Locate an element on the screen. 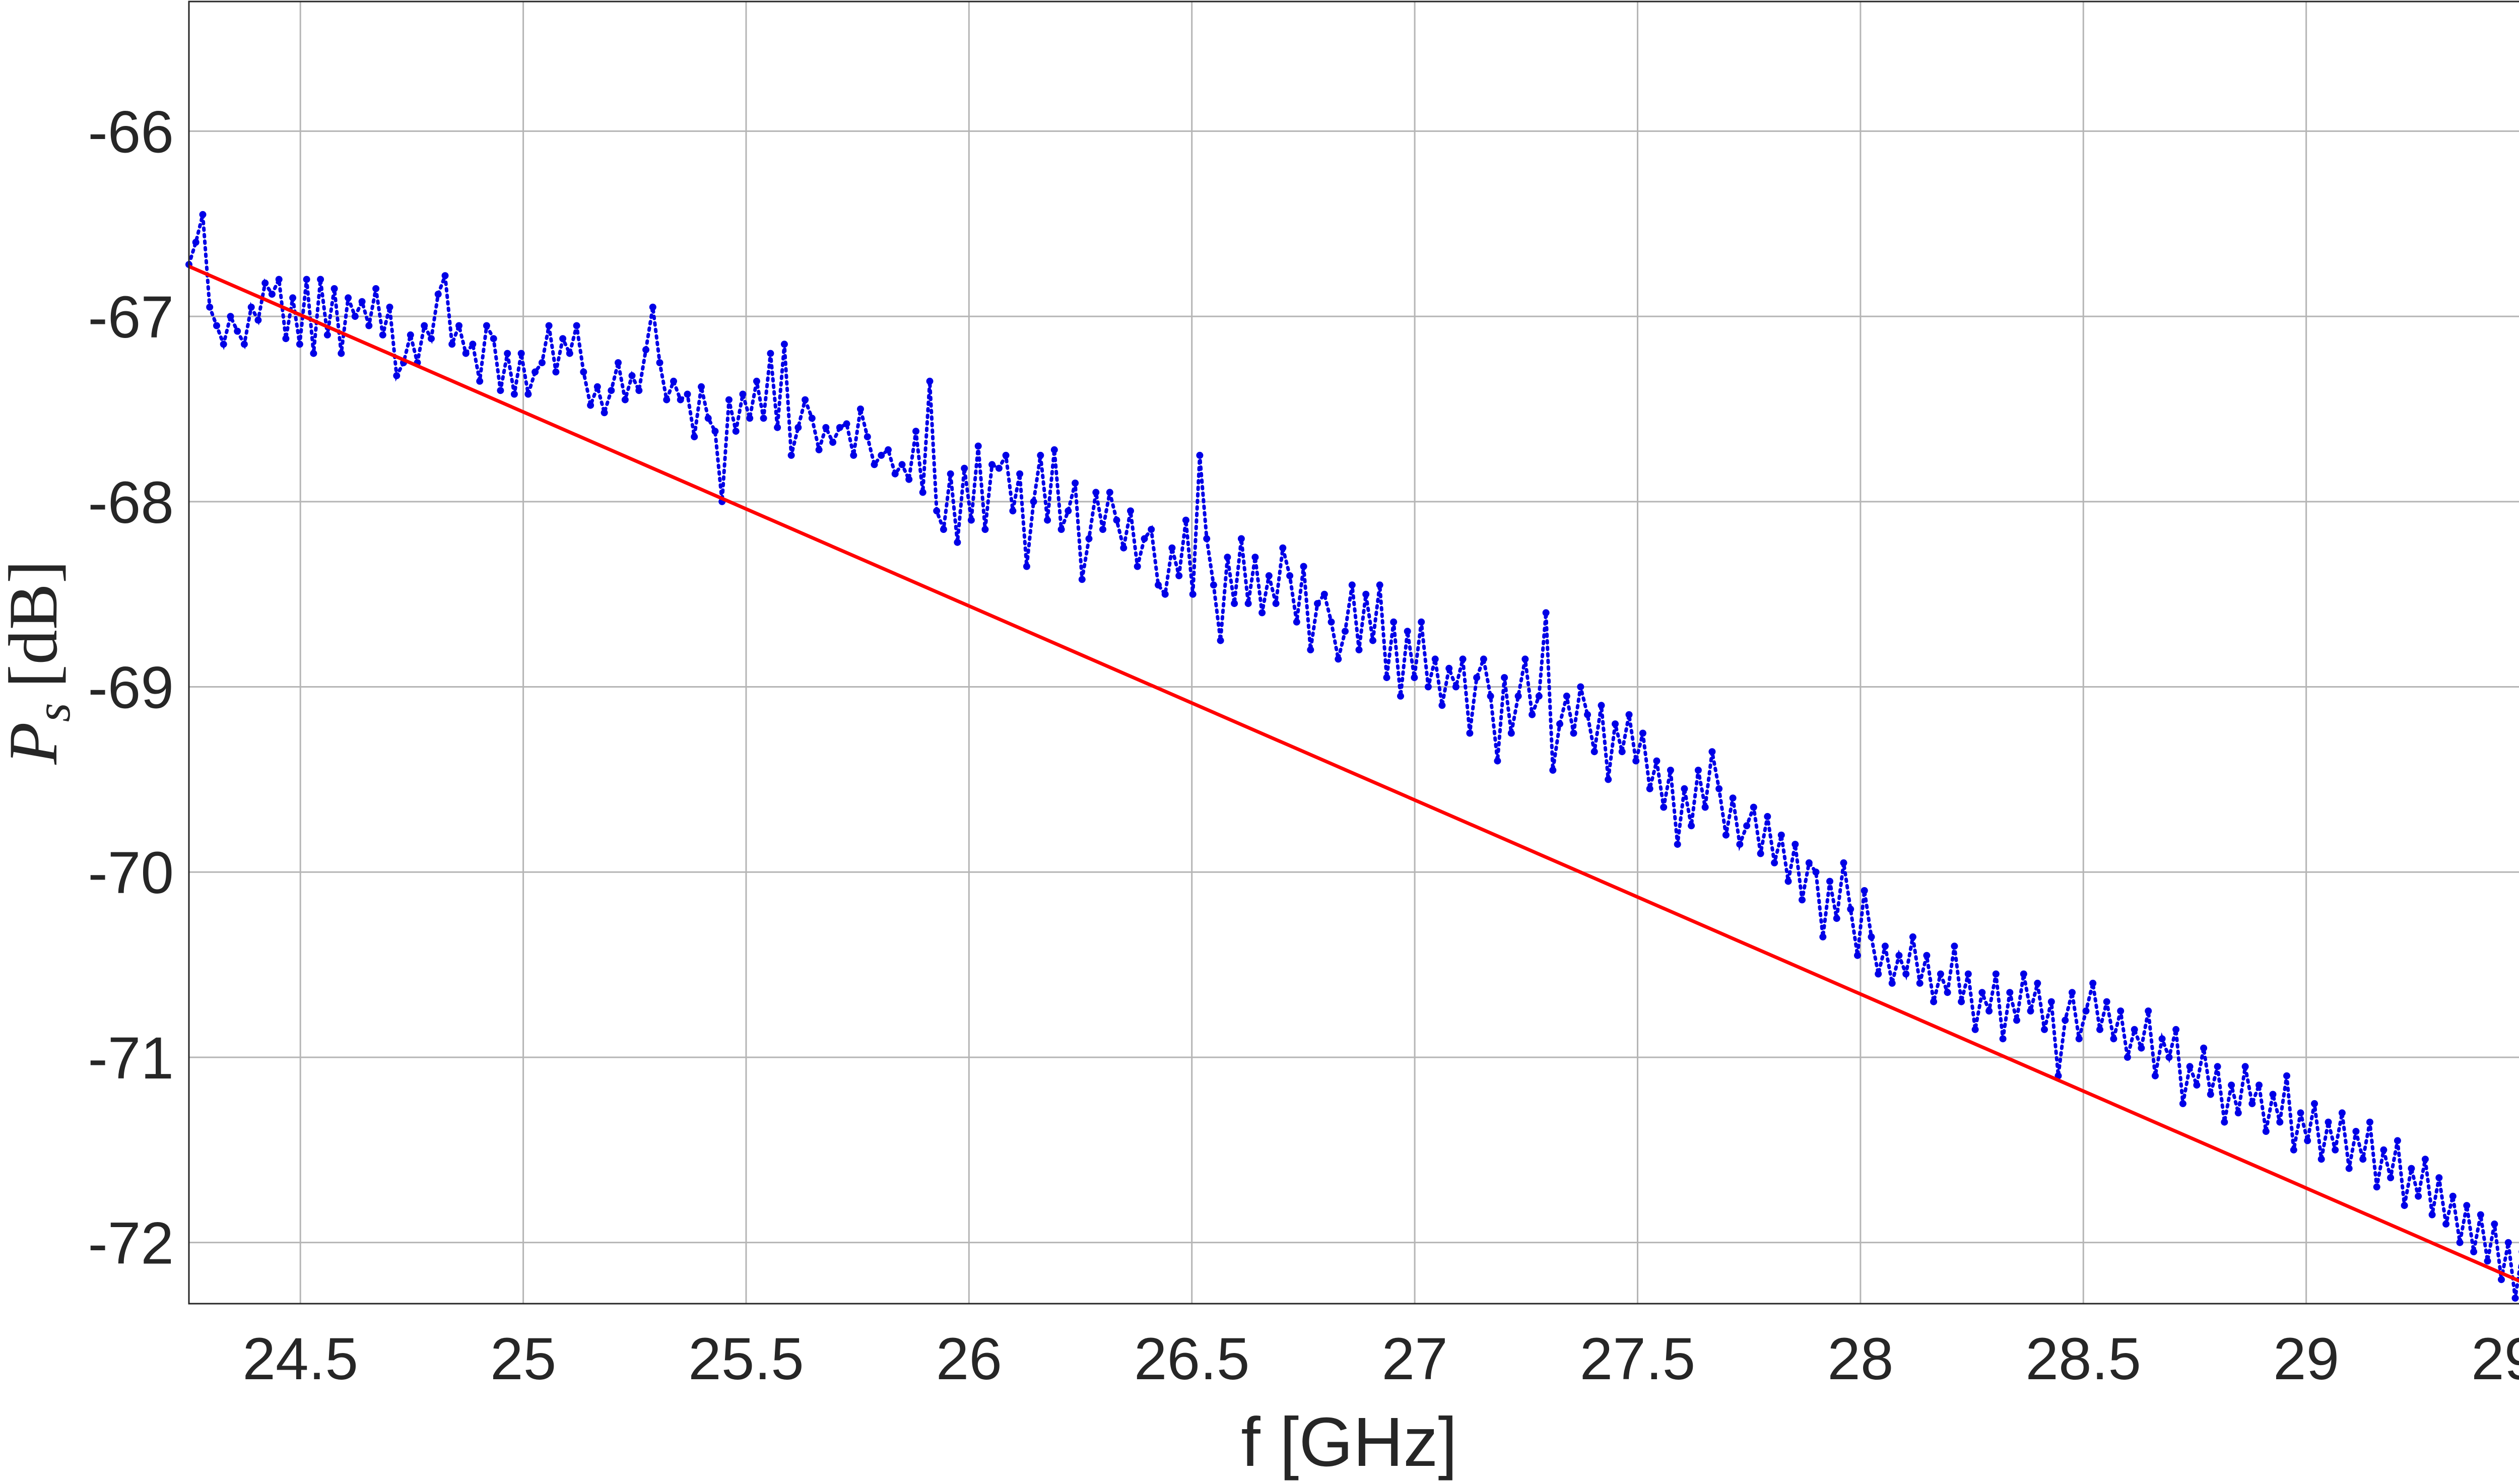 This screenshot has width=2519, height=1484. x-tick-label: 28 is located at coordinates (1860, 1359).